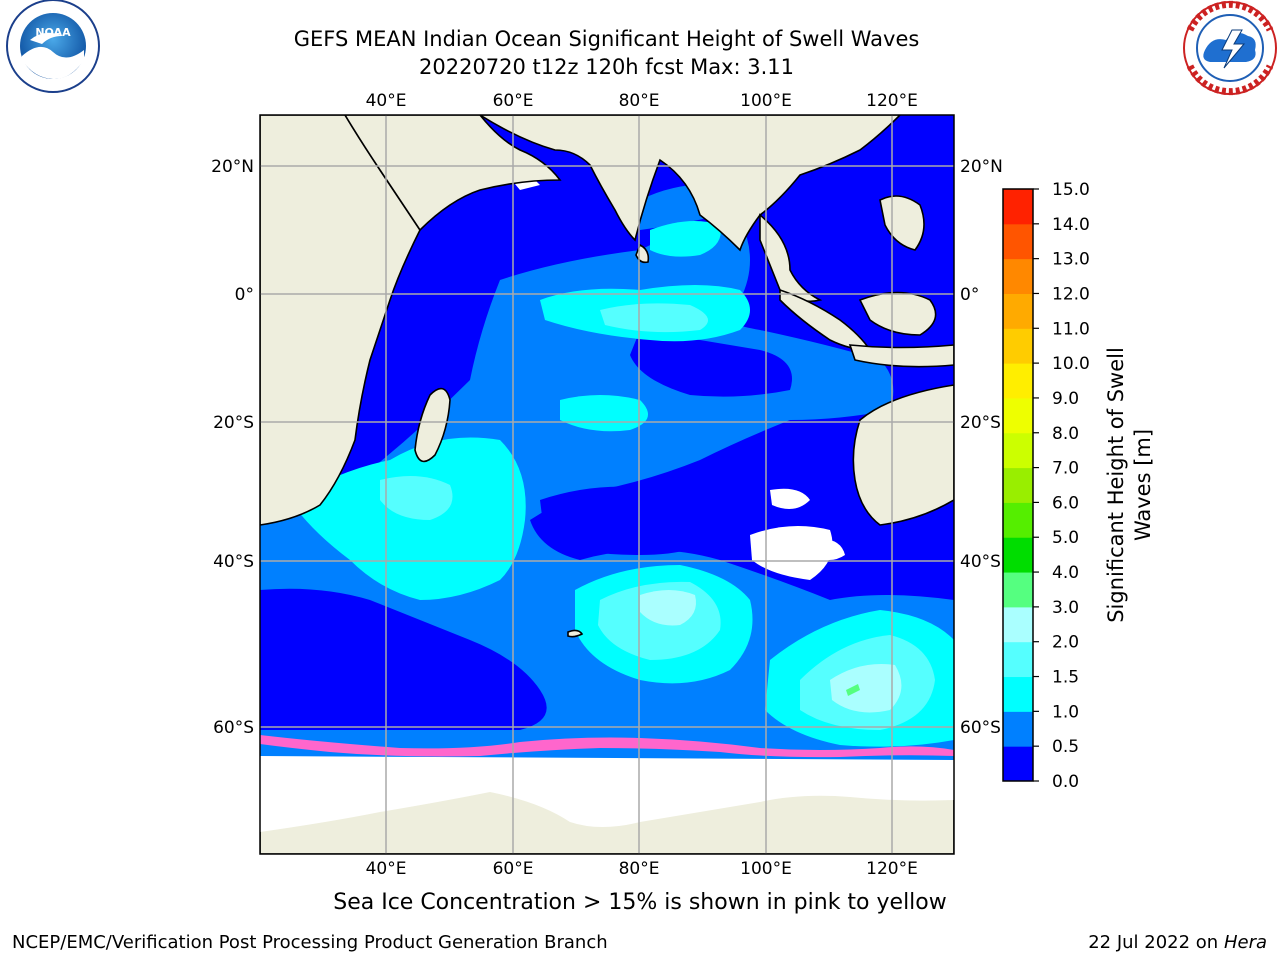 The width and height of the screenshot is (1280, 960). Describe the element at coordinates (1143, 485) in the screenshot. I see `colorbar-label-line2: Waves [m]` at that location.